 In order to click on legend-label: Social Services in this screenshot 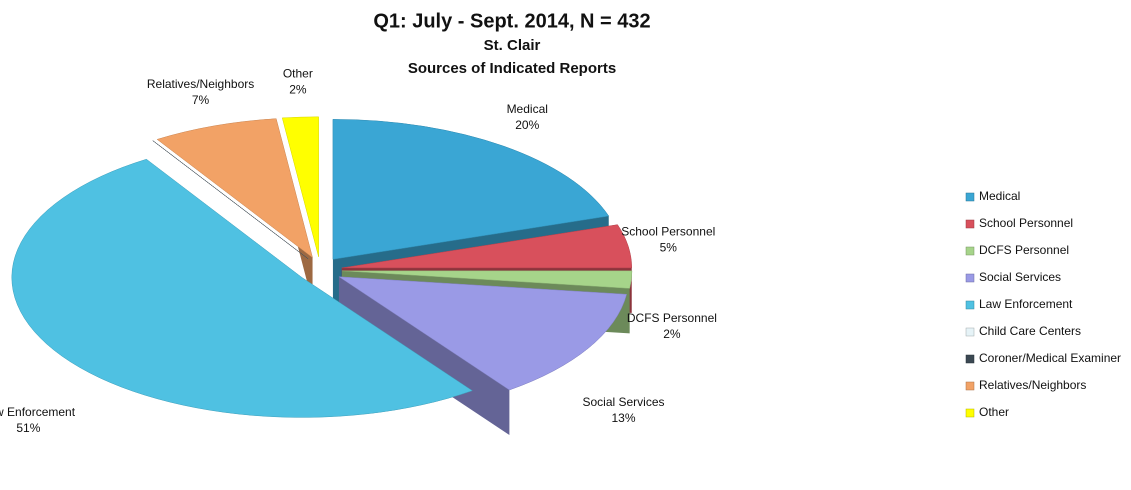, I will do `click(1020, 277)`.